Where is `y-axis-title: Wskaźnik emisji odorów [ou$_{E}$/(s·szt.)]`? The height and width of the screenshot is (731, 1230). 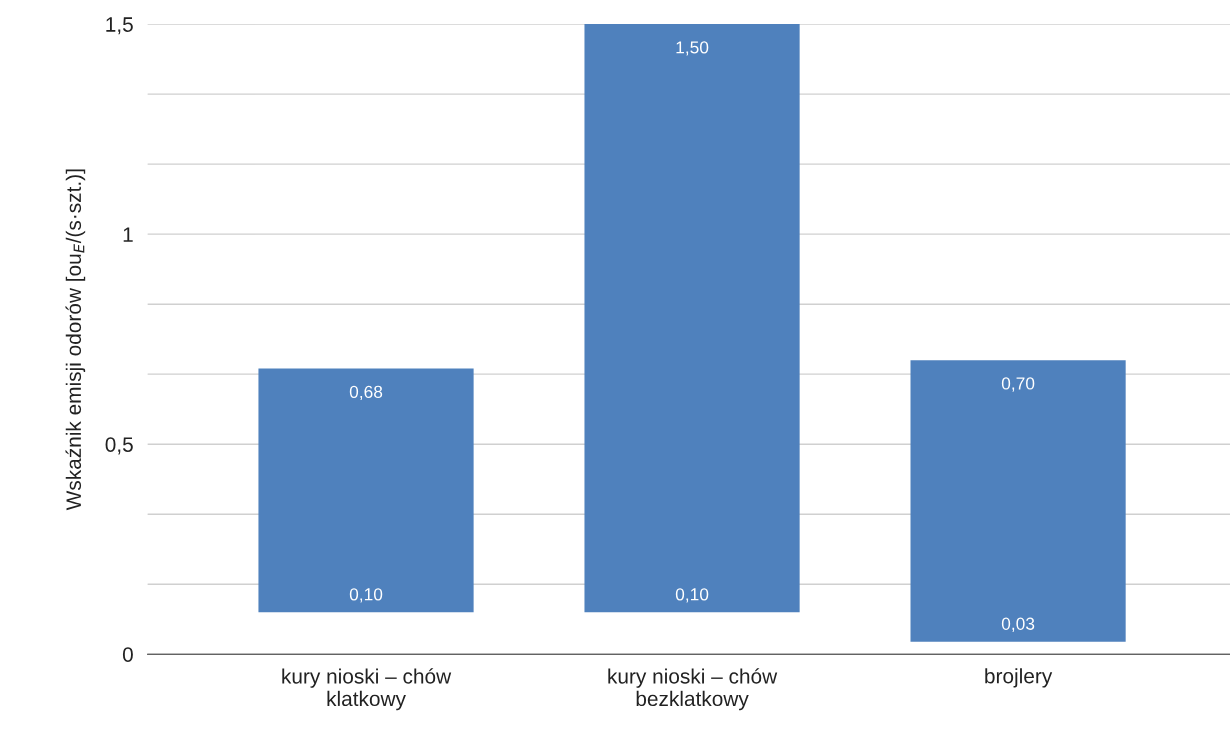
y-axis-title: Wskaźnik emisji odorów [ou$_{E}$/(s·szt.)] is located at coordinates (75, 340).